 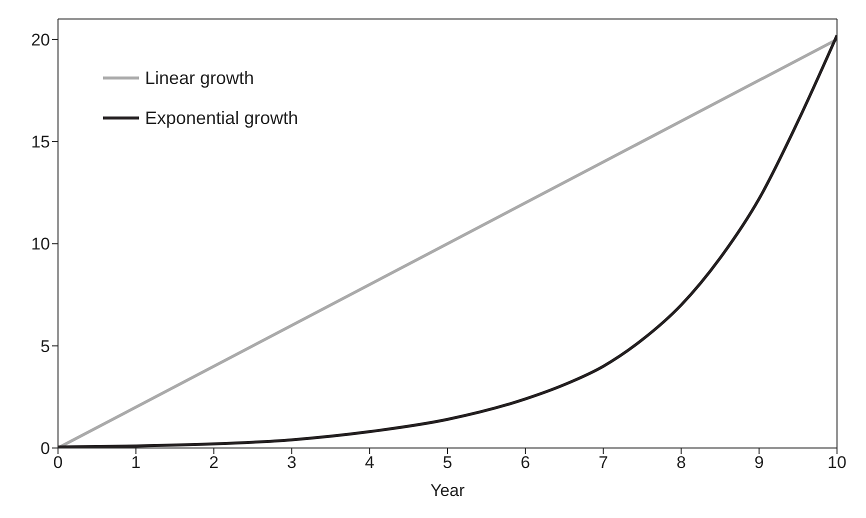 What do you see at coordinates (525, 462) in the screenshot?
I see `x-tick-label: 6` at bounding box center [525, 462].